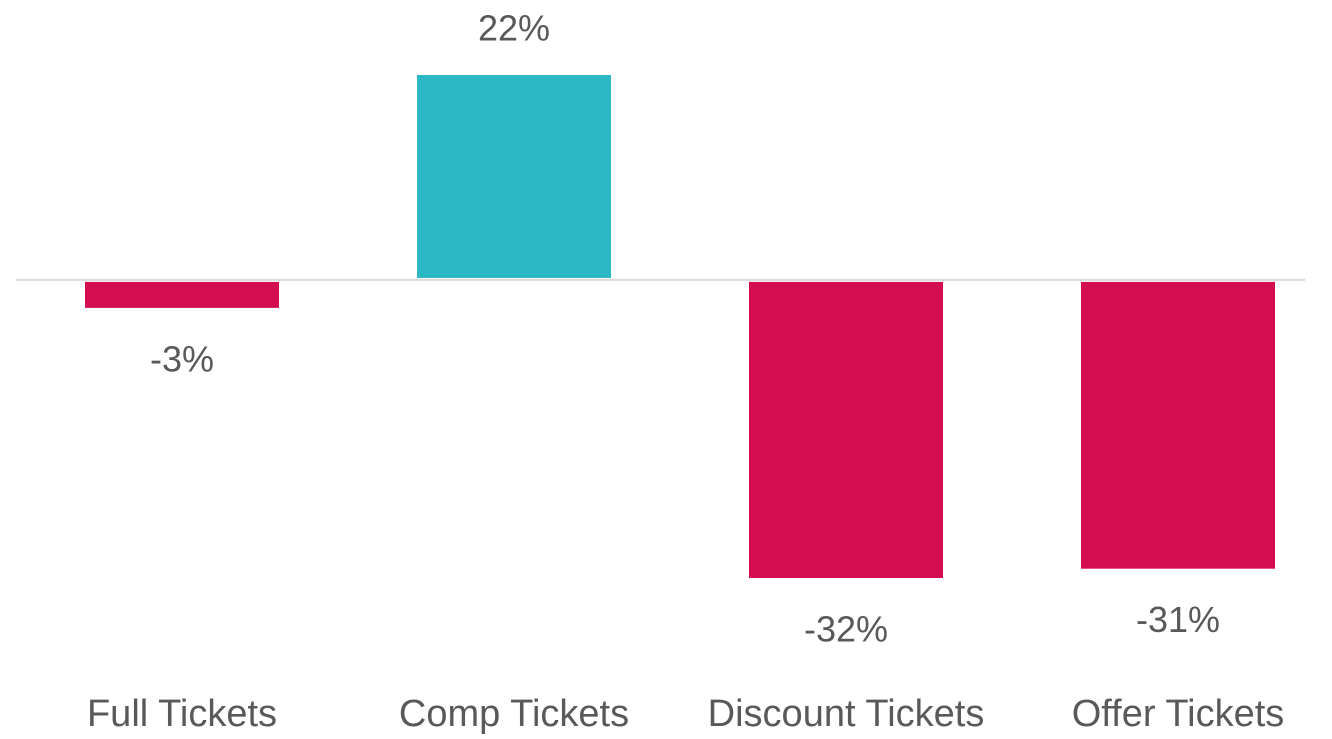 The height and width of the screenshot is (739, 1332). I want to click on x-tick-label: Comp Tickets, so click(514, 714).